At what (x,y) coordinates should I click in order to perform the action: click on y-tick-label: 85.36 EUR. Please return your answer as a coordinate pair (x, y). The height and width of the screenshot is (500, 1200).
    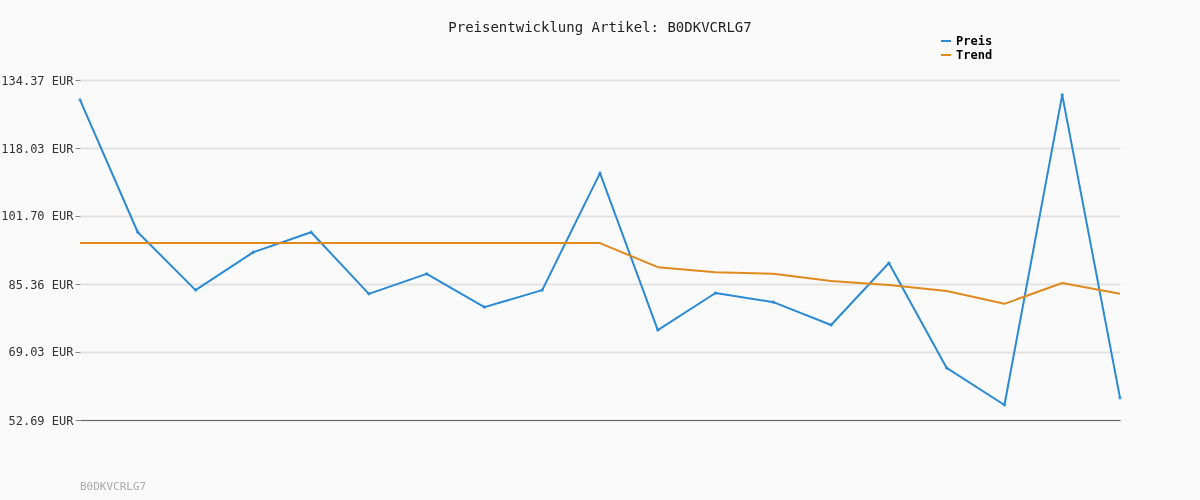
    Looking at the image, I should click on (41, 284).